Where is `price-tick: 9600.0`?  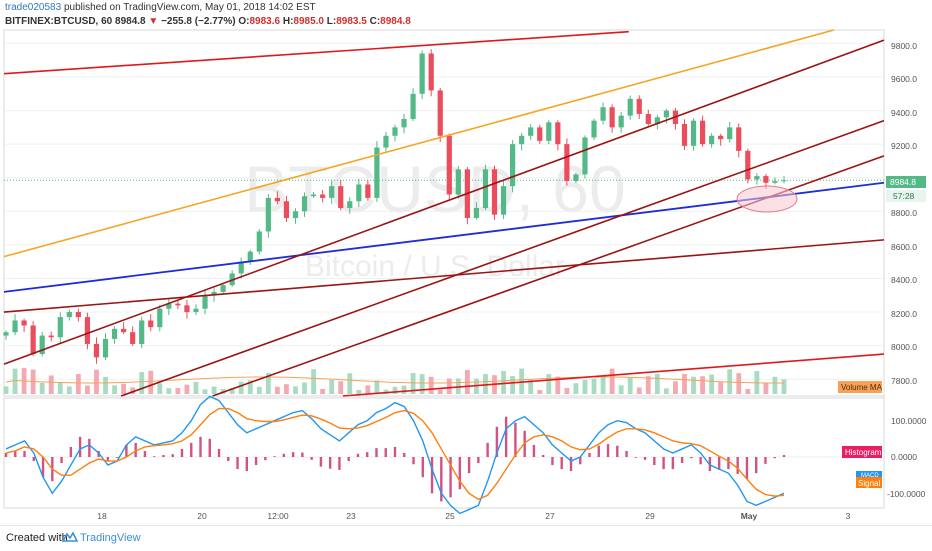
price-tick: 9600.0 is located at coordinates (904, 79).